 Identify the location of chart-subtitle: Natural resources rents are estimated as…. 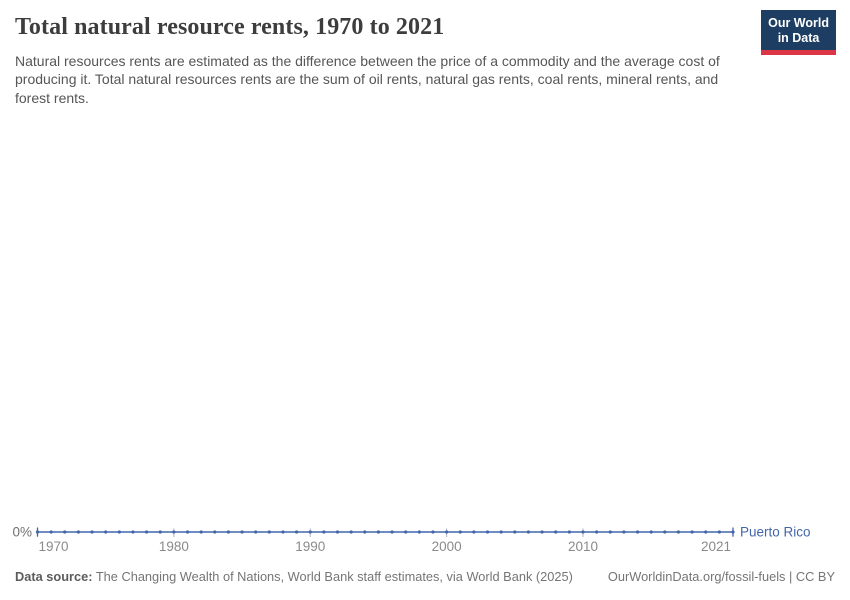
(367, 79).